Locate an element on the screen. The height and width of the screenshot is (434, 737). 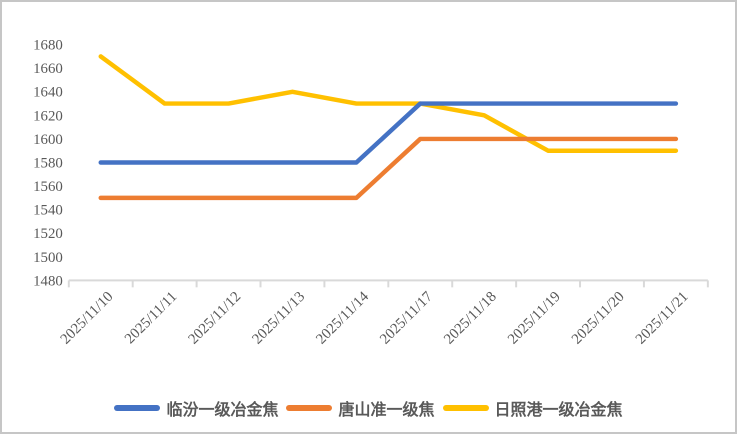
x-axis-label: 2025/11/17 is located at coordinates (406, 318).